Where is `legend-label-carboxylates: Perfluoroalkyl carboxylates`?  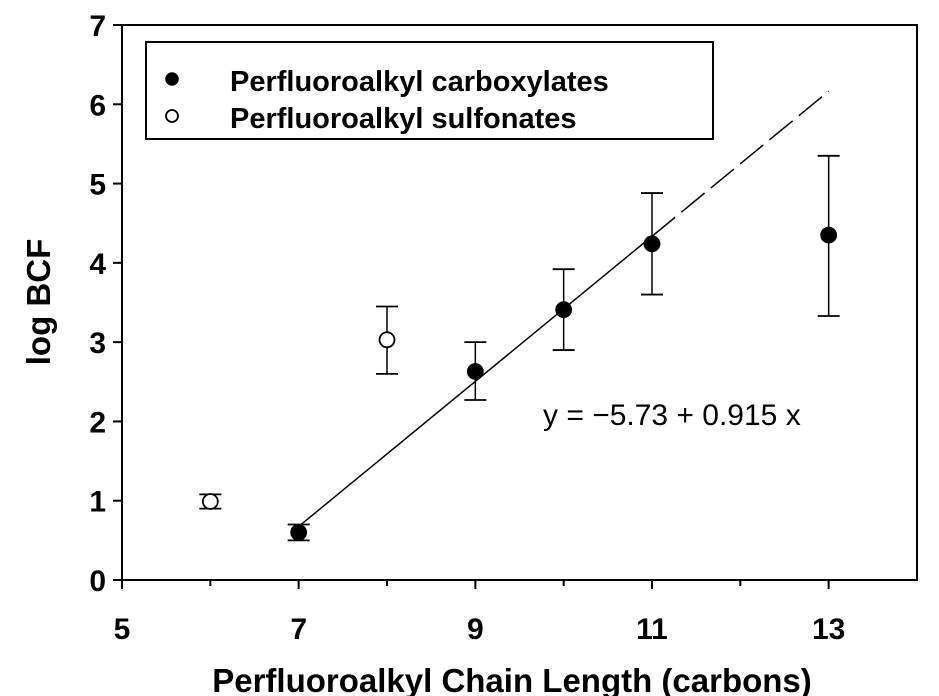
legend-label-carboxylates: Perfluoroalkyl carboxylates is located at coordinates (419, 82).